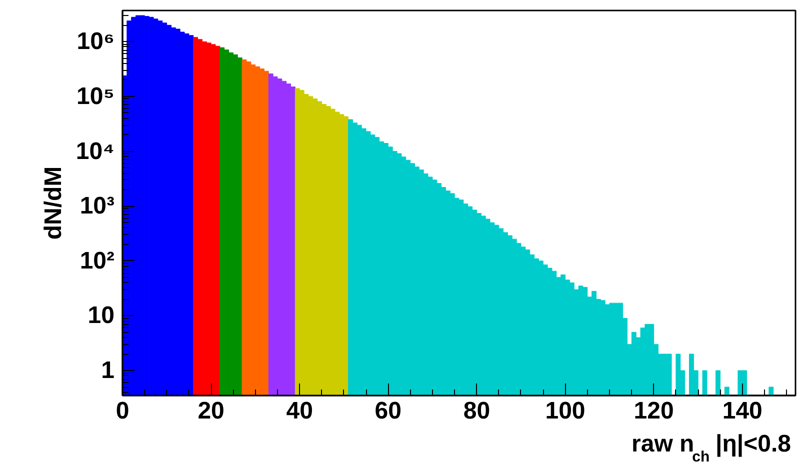 This screenshot has height=469, width=800. What do you see at coordinates (101, 316) in the screenshot?
I see `y-tick-label: 10` at bounding box center [101, 316].